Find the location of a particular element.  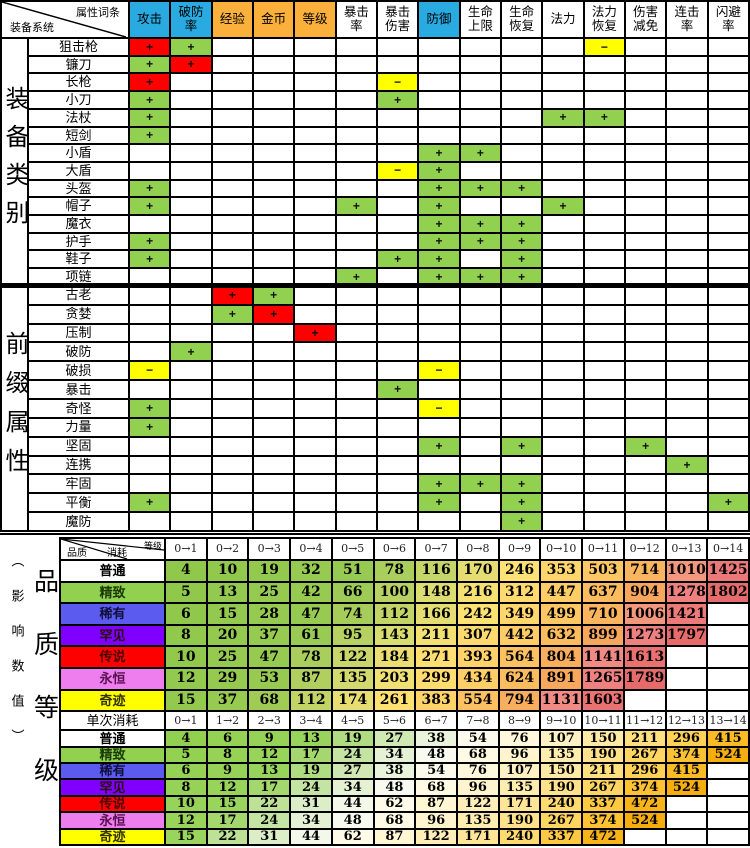

total-cost-cell: 447 is located at coordinates (561, 592).